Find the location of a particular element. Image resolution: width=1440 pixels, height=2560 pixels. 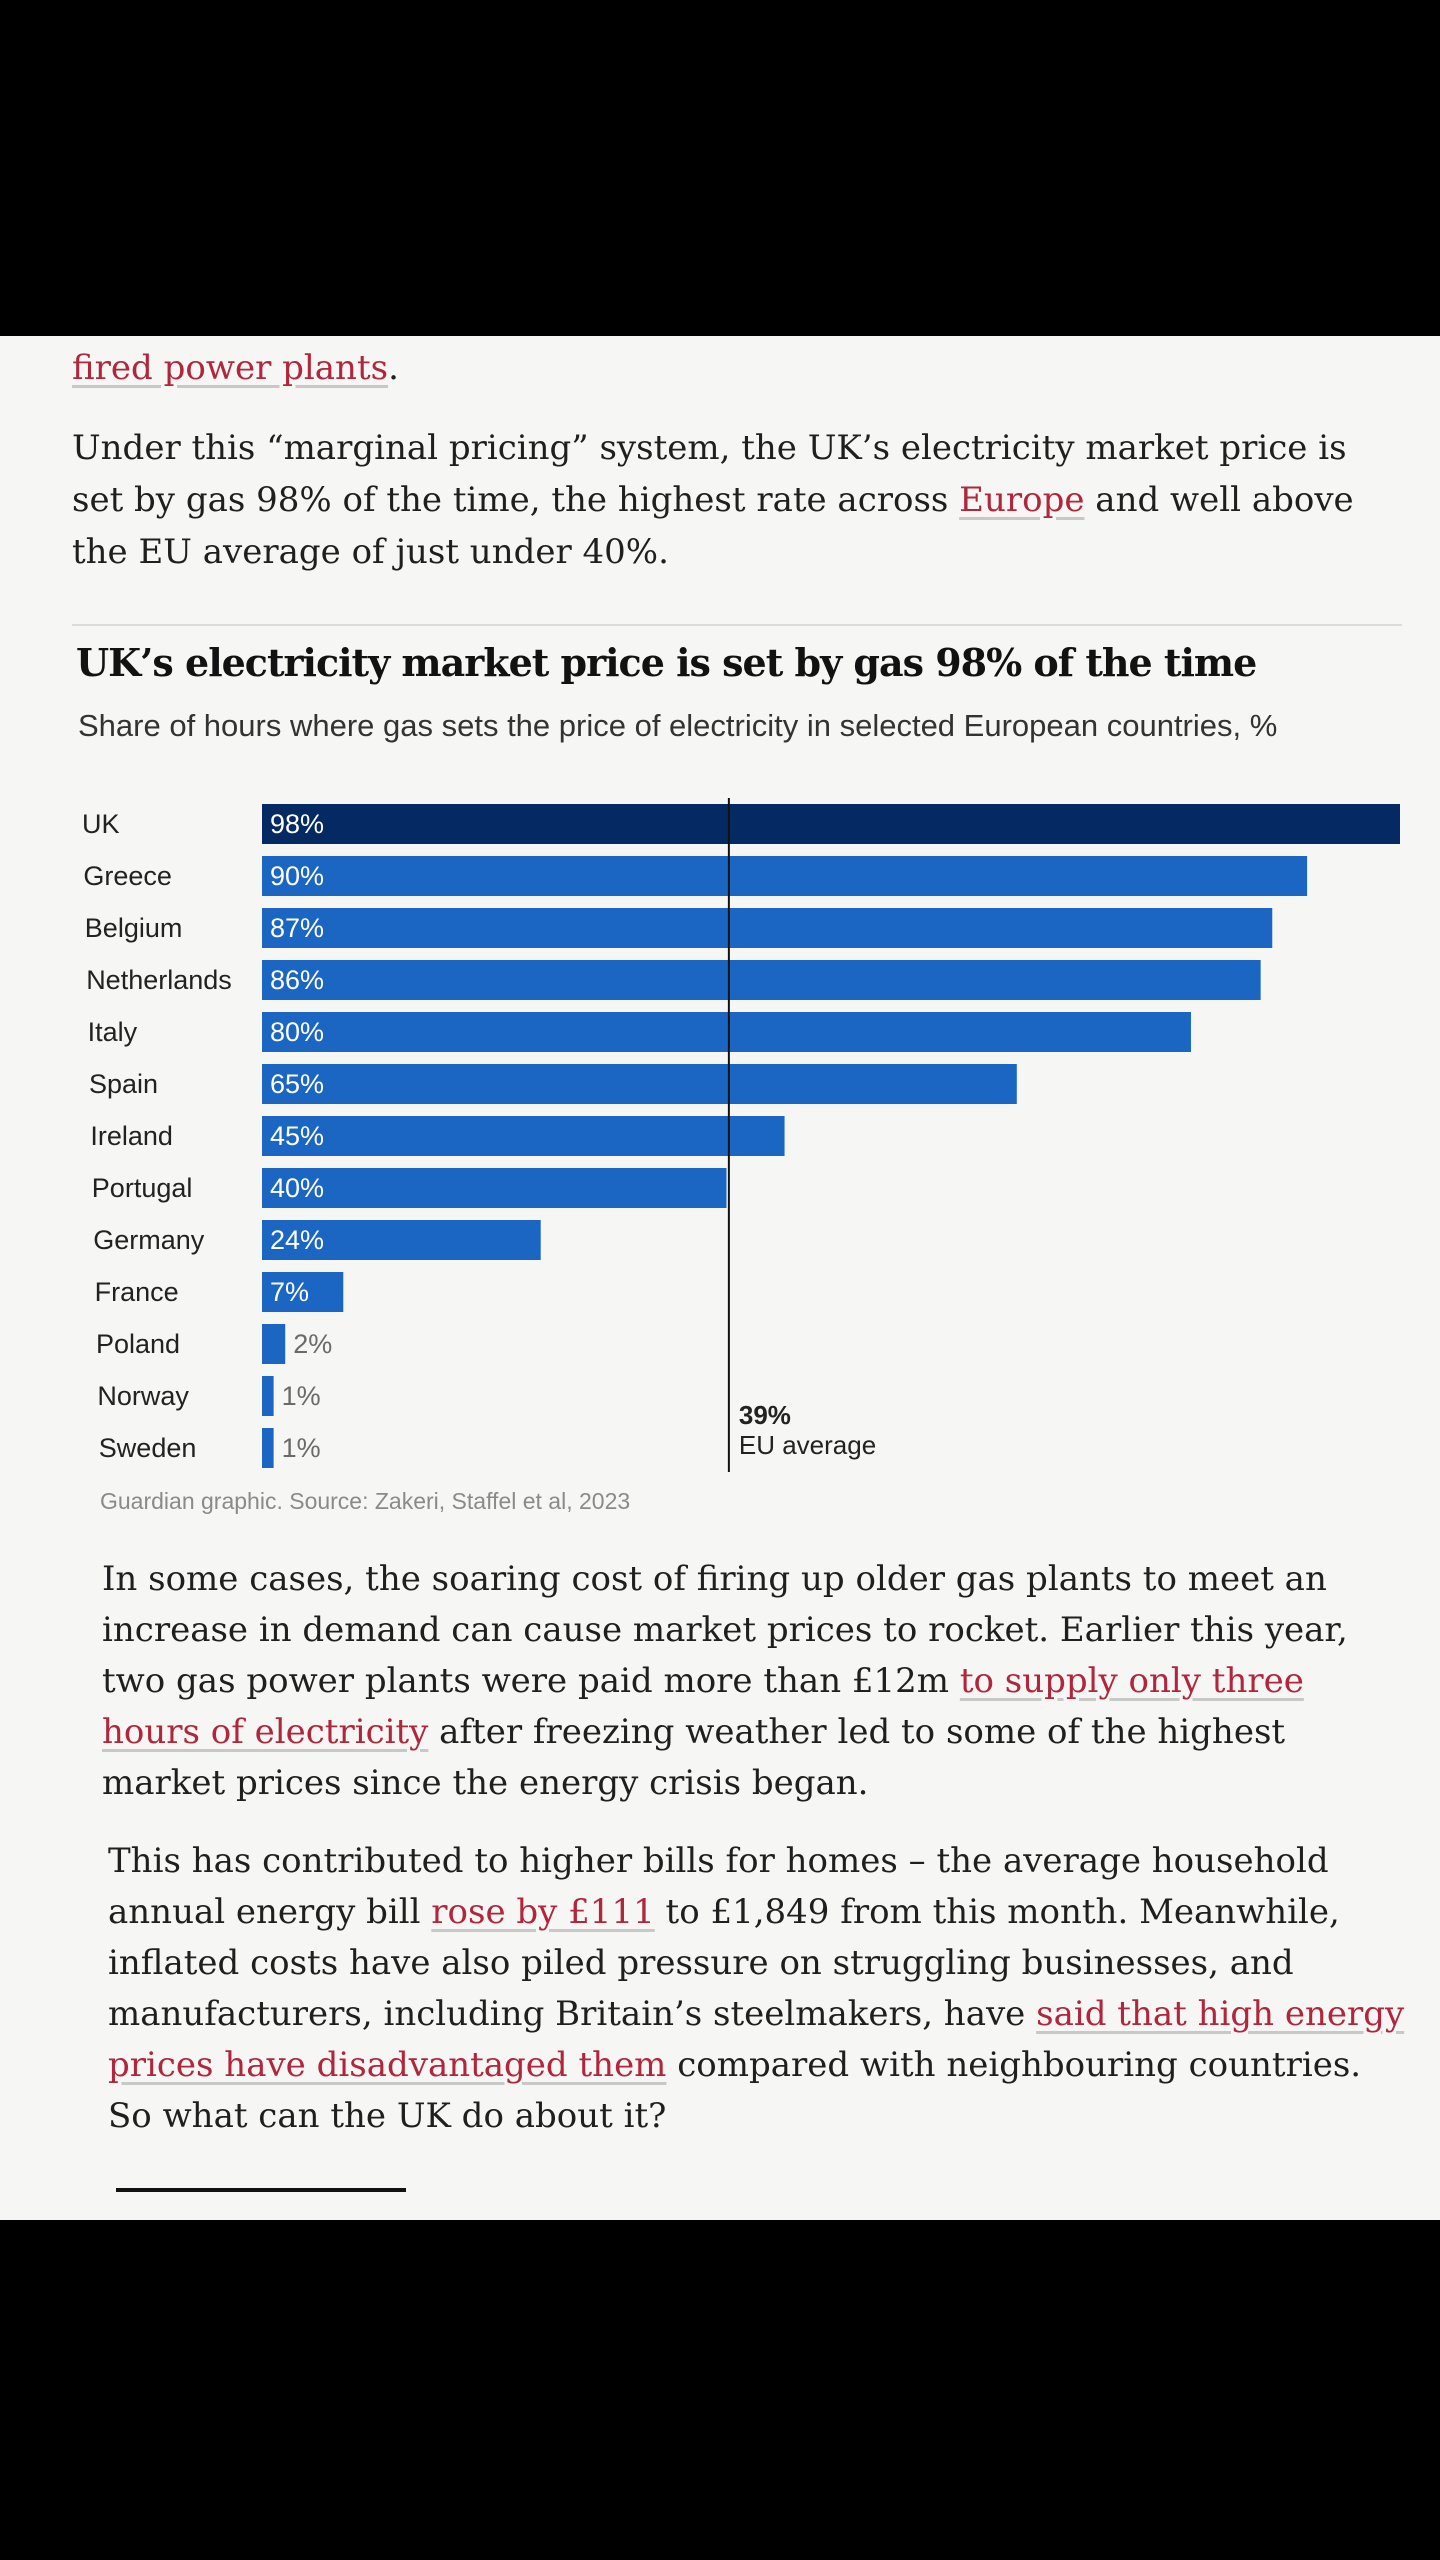

bar-portugal is located at coordinates (494, 1188).